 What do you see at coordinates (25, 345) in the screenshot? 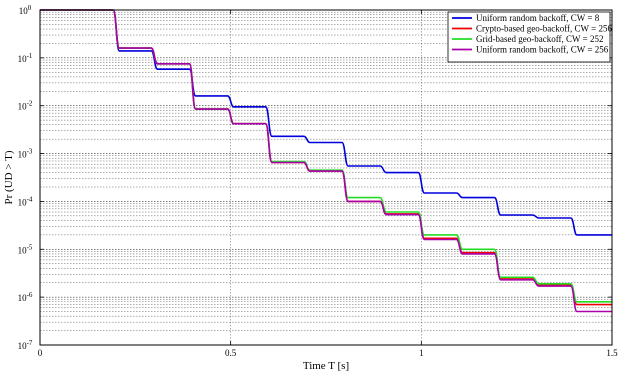
I see `y-tick-label: 10⁻⁷` at bounding box center [25, 345].